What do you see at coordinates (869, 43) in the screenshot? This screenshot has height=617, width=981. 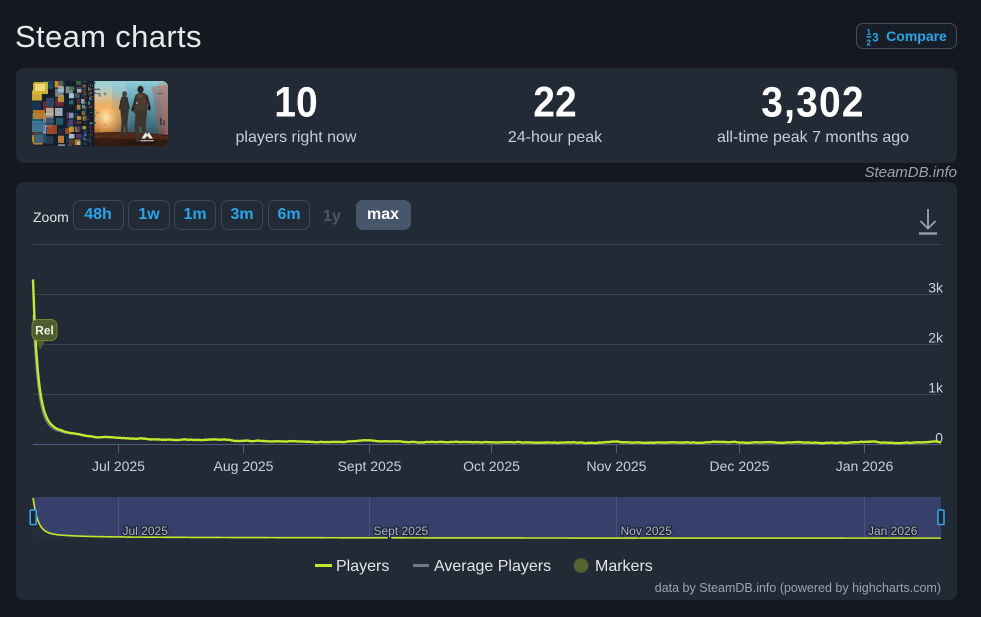 I see `svg-text: 2` at bounding box center [869, 43].